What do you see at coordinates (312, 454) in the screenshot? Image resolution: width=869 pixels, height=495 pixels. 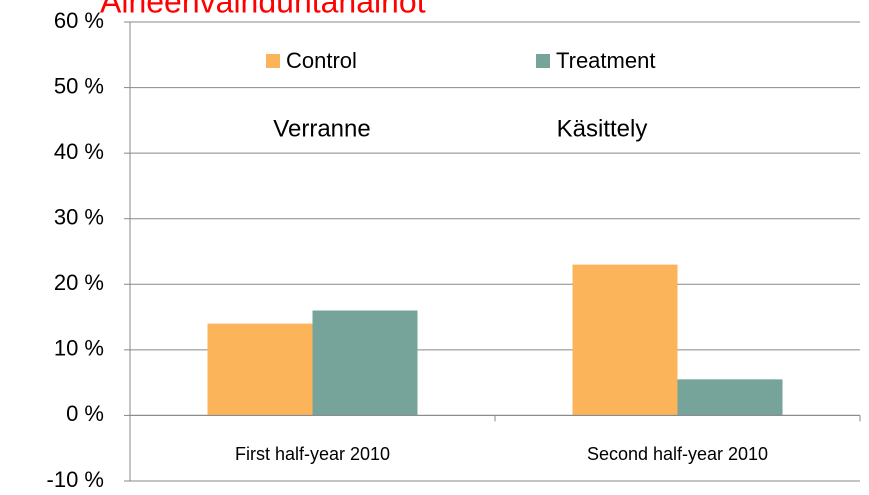 I see `x-tick-label: First half-year 2010` at bounding box center [312, 454].